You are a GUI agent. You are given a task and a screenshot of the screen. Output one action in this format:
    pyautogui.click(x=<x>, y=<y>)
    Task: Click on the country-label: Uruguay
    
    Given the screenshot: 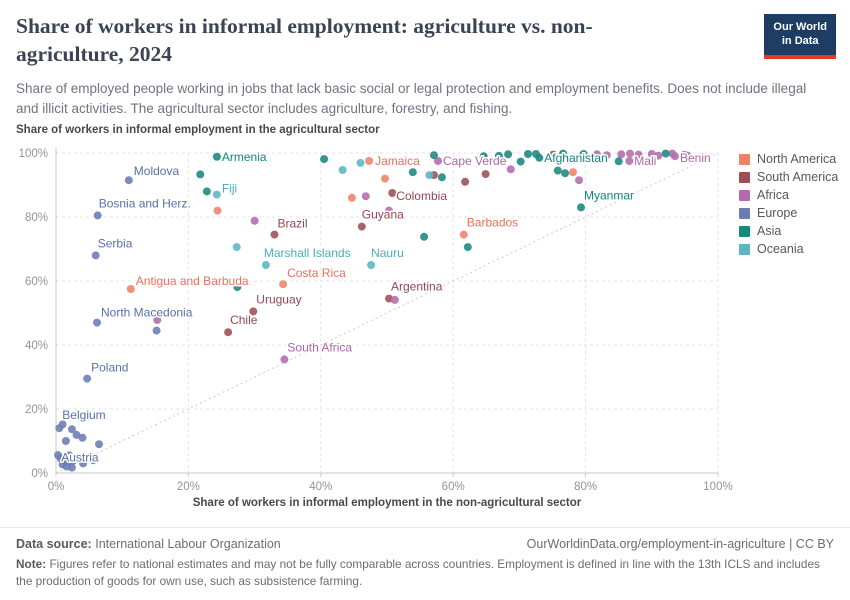 What is the action you would take?
    pyautogui.click(x=279, y=299)
    